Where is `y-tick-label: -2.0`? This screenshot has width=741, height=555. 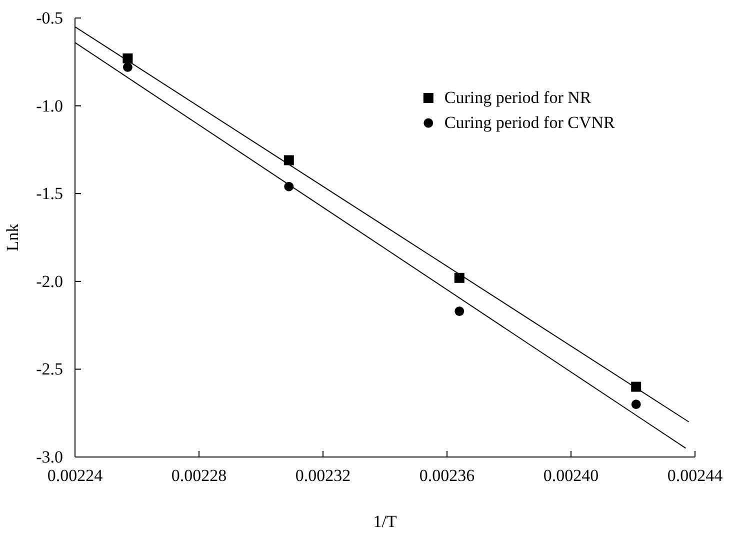
y-tick-label: -2.0 is located at coordinates (49, 281).